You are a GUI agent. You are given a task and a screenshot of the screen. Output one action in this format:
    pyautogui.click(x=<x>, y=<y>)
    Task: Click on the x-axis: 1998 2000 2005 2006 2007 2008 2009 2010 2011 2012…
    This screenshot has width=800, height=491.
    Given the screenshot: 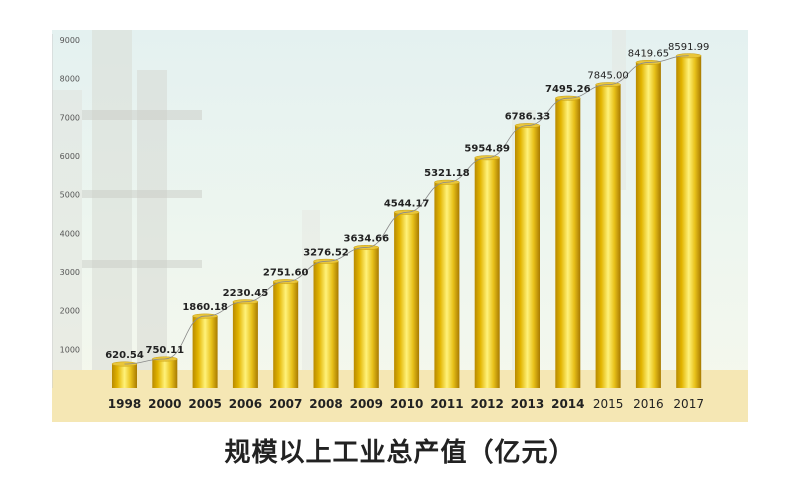 What is the action you would take?
    pyautogui.click(x=406, y=404)
    